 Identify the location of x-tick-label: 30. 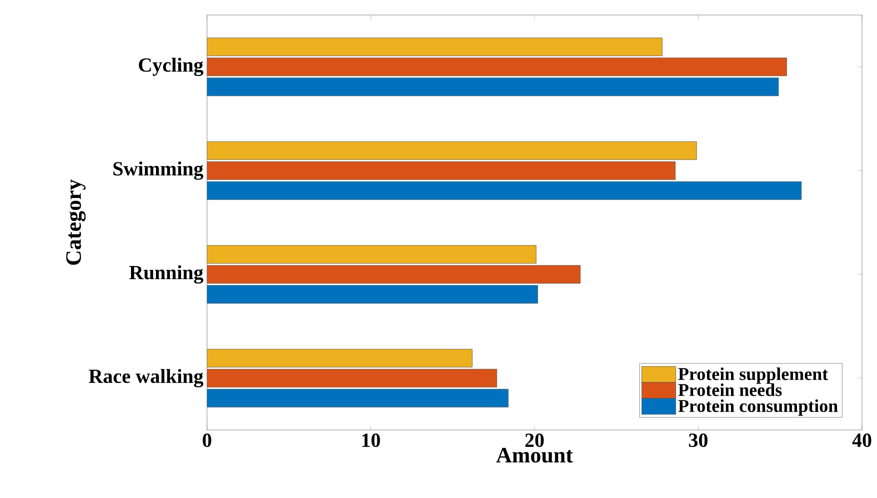
(698, 441).